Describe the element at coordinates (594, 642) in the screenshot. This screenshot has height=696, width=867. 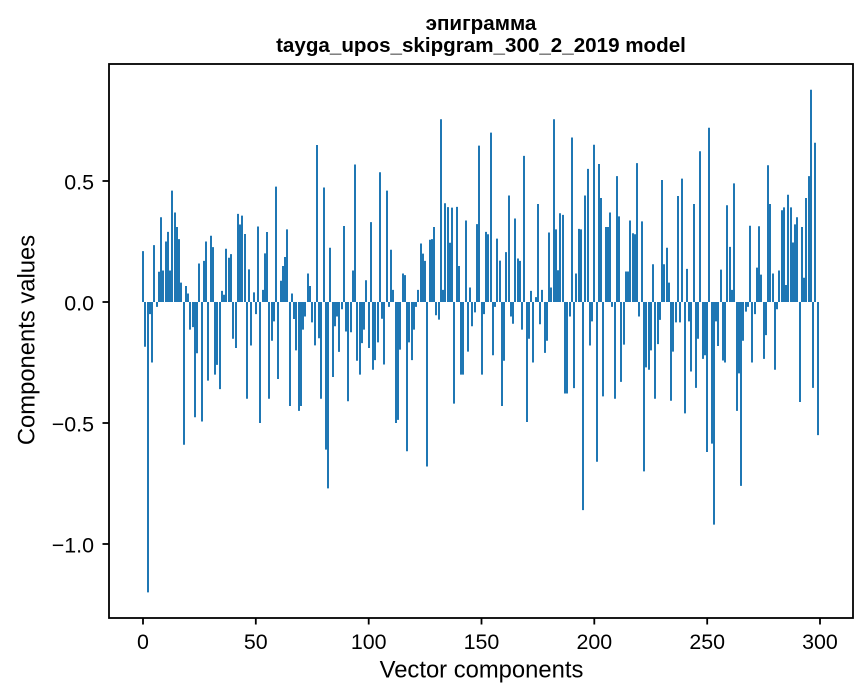
I see `svg-text: 200` at that location.